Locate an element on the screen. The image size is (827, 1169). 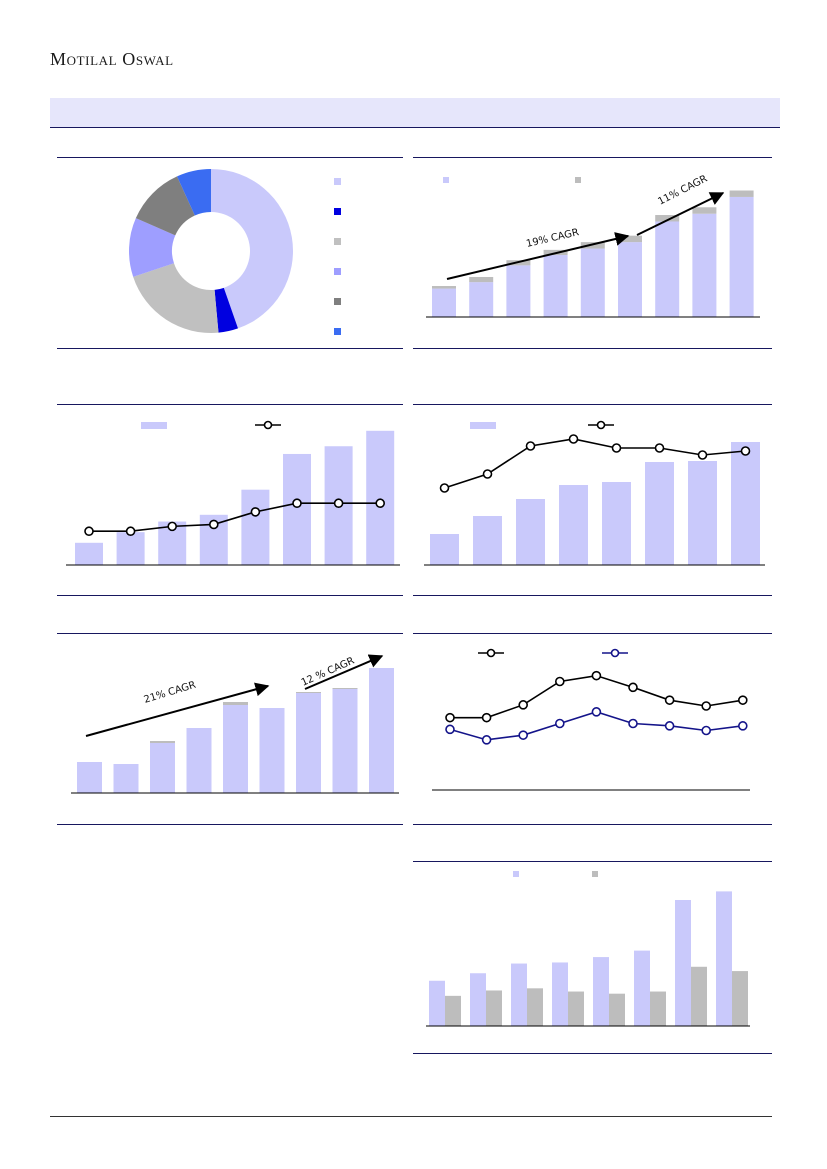
brand-logo: Motilal Oswal is located at coordinates (112, 59).